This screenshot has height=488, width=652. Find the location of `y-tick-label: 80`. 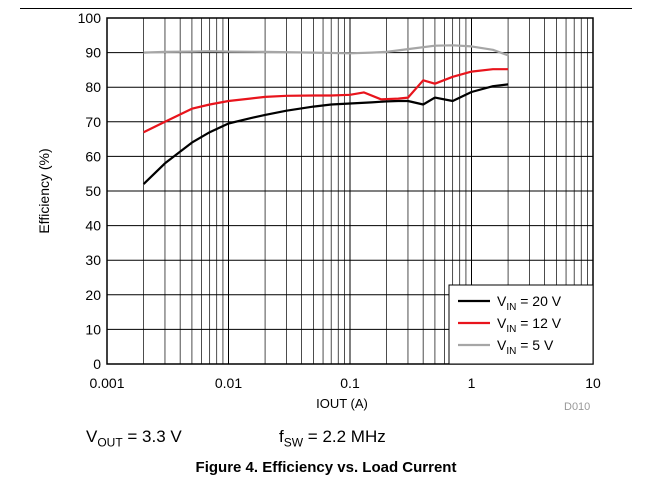

y-tick-label: 80 is located at coordinates (93, 87).